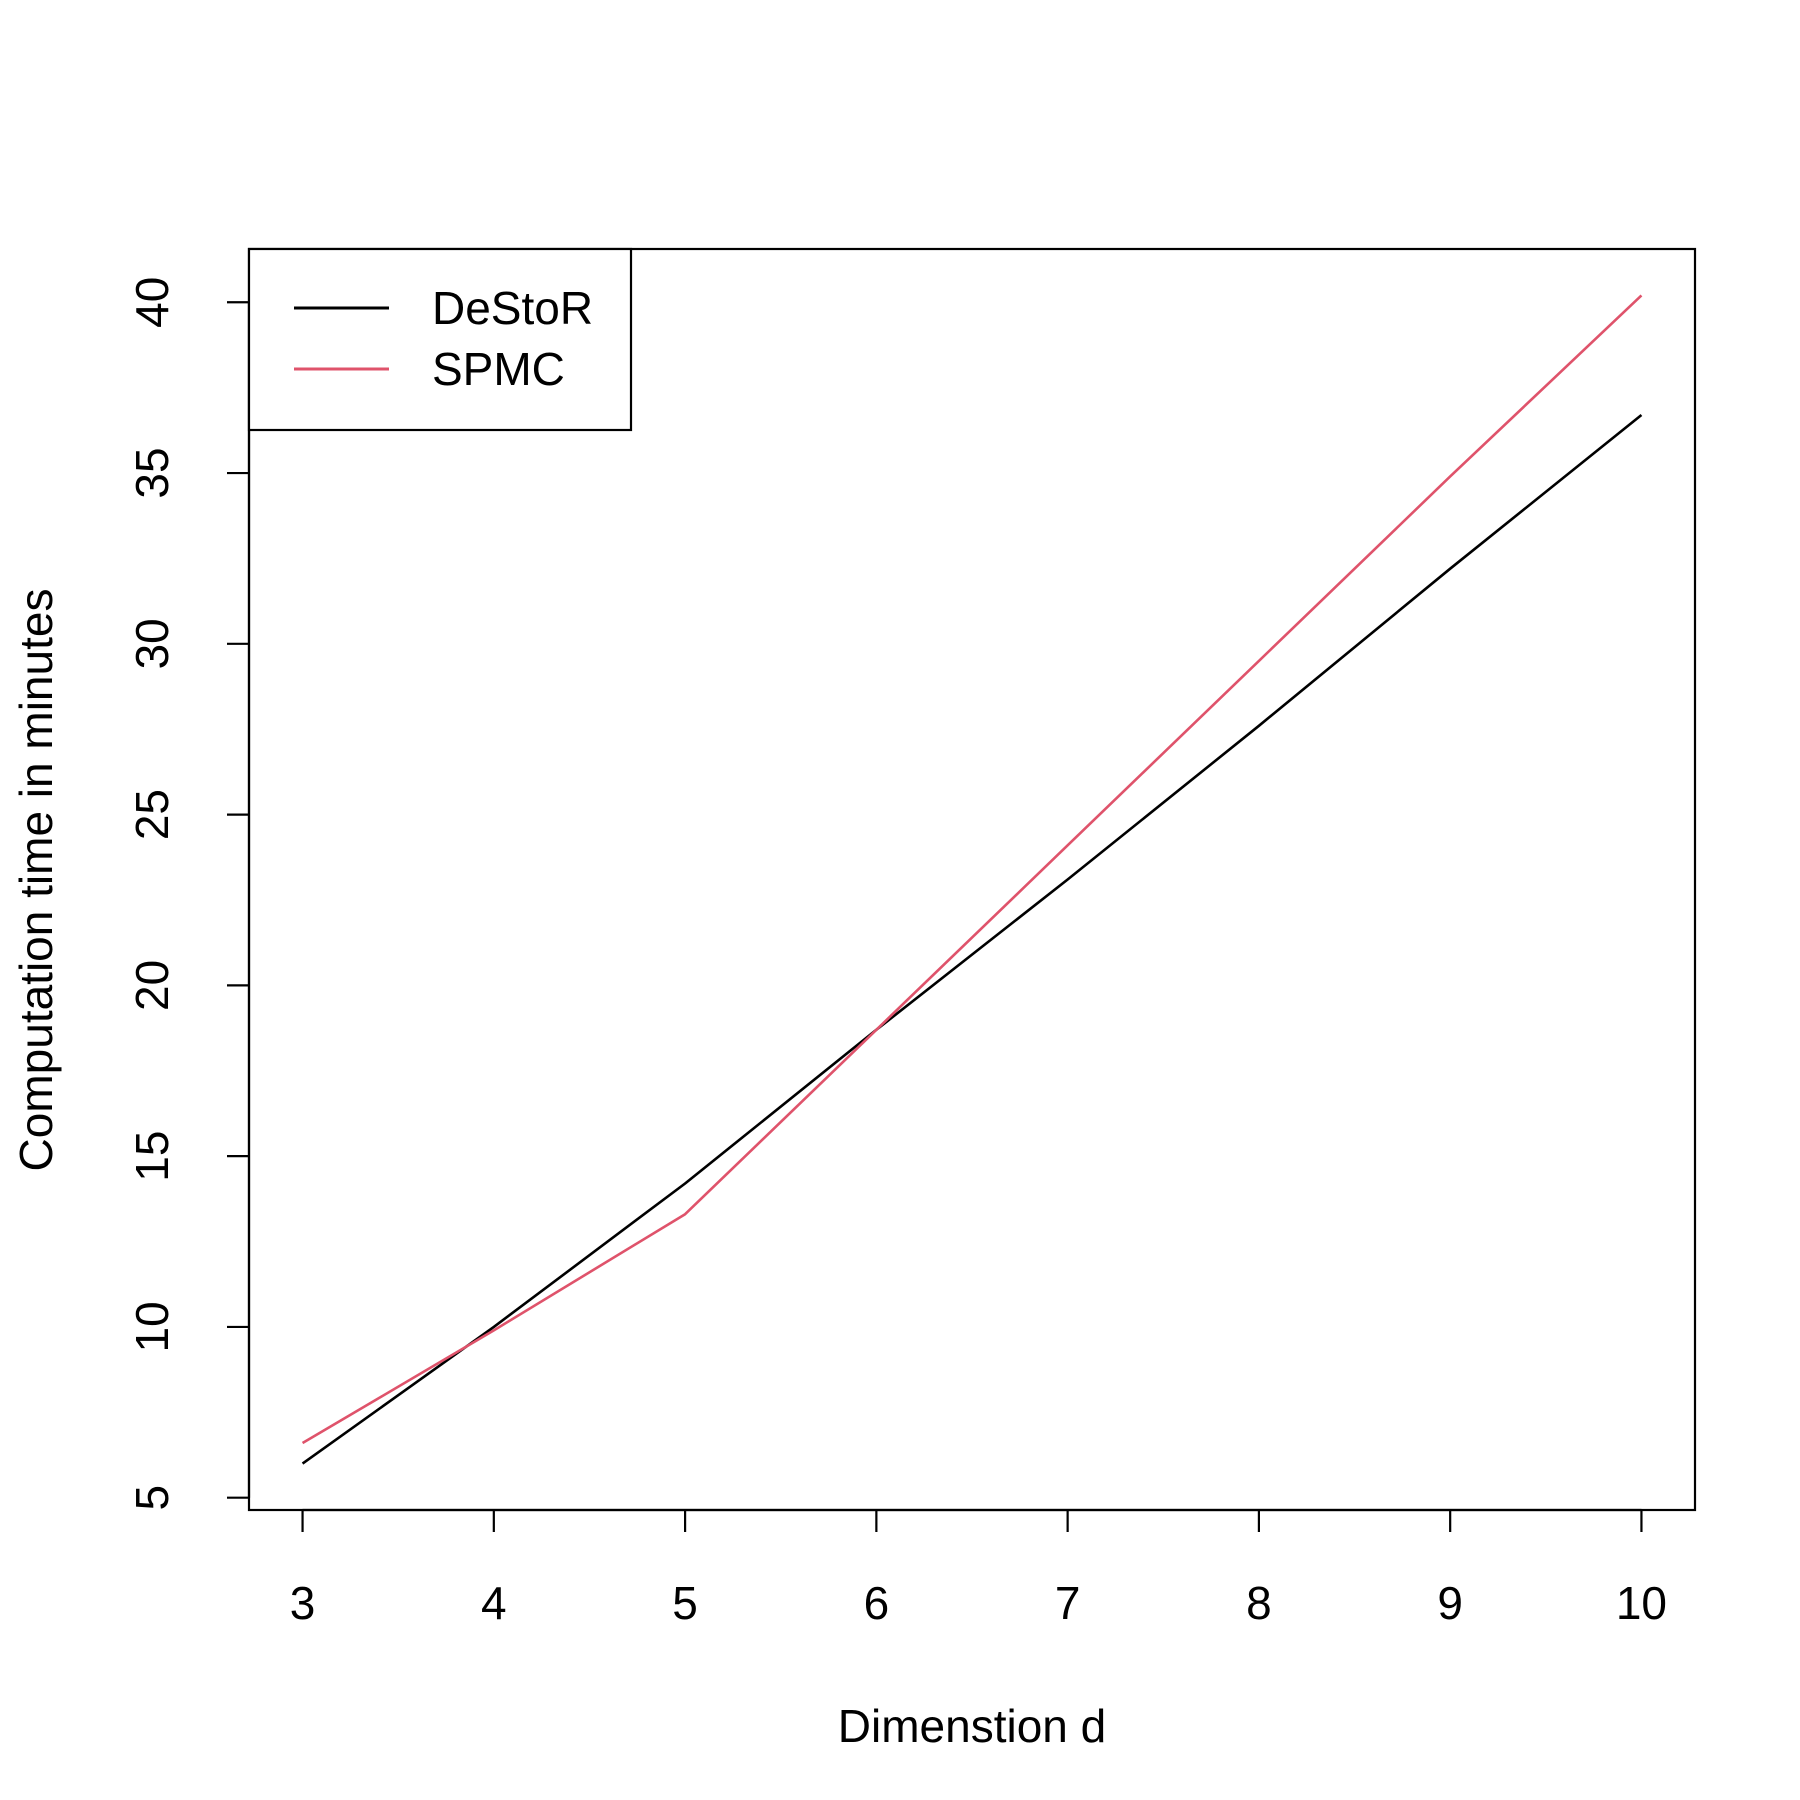 The height and width of the screenshot is (1800, 1800). What do you see at coordinates (972, 1726) in the screenshot?
I see `x-axis-title: Dimenstion d` at bounding box center [972, 1726].